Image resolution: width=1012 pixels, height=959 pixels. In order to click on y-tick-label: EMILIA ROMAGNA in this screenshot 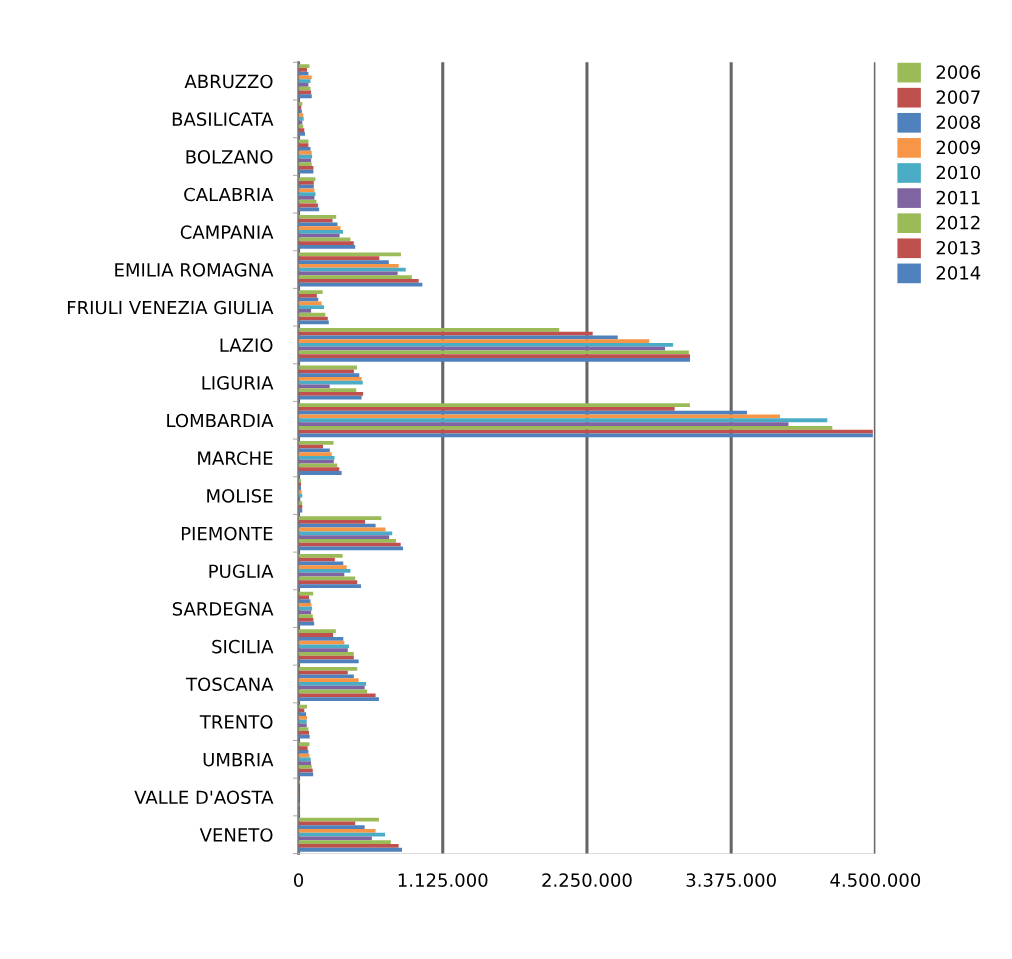, I will do `click(194, 270)`.